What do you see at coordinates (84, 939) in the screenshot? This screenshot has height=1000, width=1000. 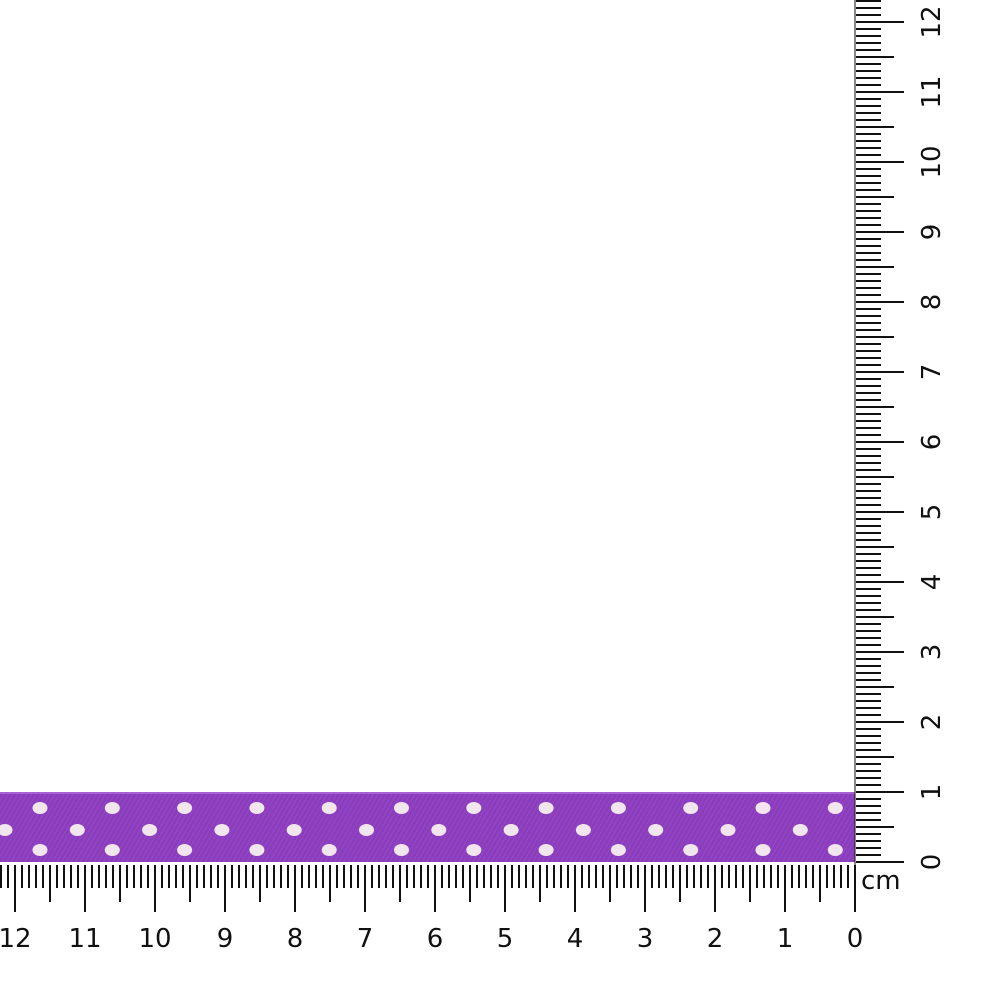 I see `h-label: 11` at bounding box center [84, 939].